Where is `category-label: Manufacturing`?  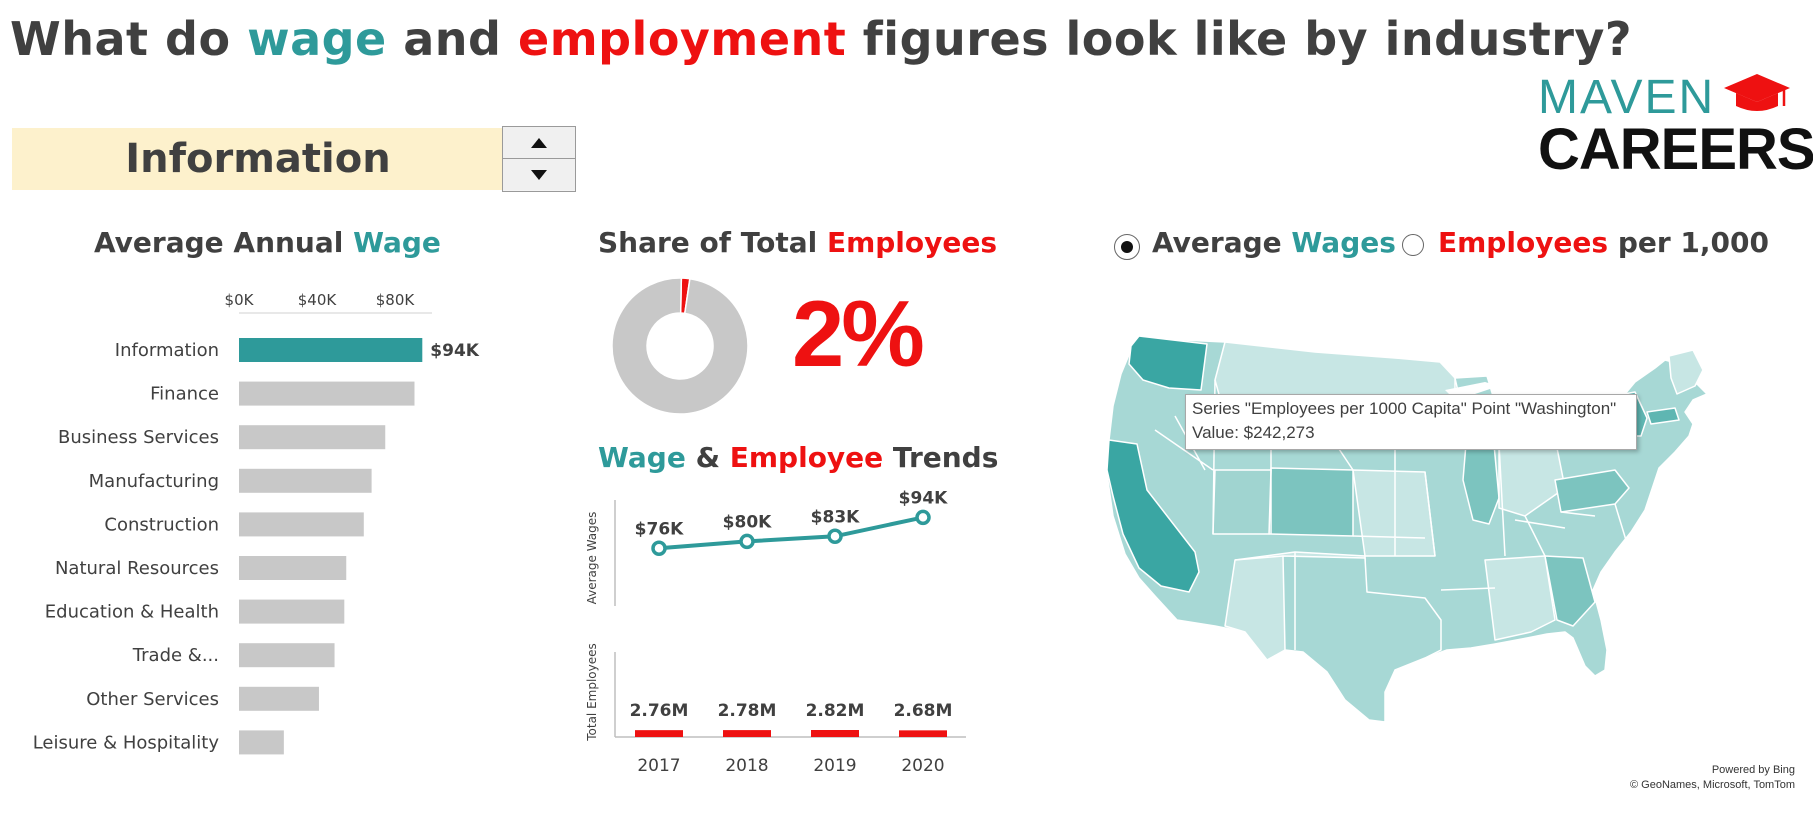 category-label: Manufacturing is located at coordinates (154, 481).